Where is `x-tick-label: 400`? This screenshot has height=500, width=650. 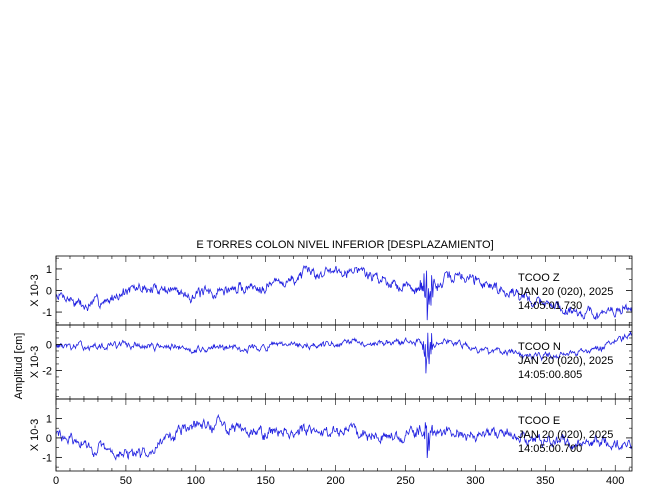 x-tick-label: 400 is located at coordinates (615, 481).